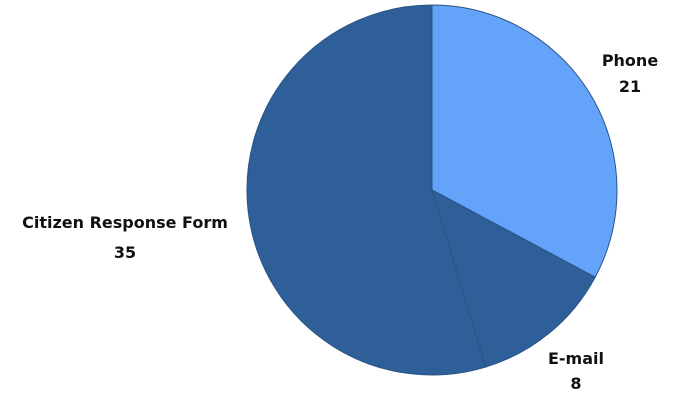 The image size is (678, 394). What do you see at coordinates (125, 222) in the screenshot?
I see `slice-label-citizen-response-form: Citizen Response Form` at bounding box center [125, 222].